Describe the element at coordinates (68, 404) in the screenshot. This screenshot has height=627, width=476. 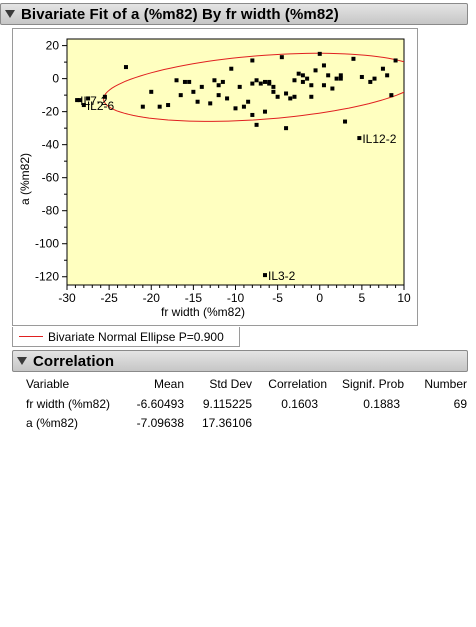
I see `row1-variable: fr width (%m82)` at that location.